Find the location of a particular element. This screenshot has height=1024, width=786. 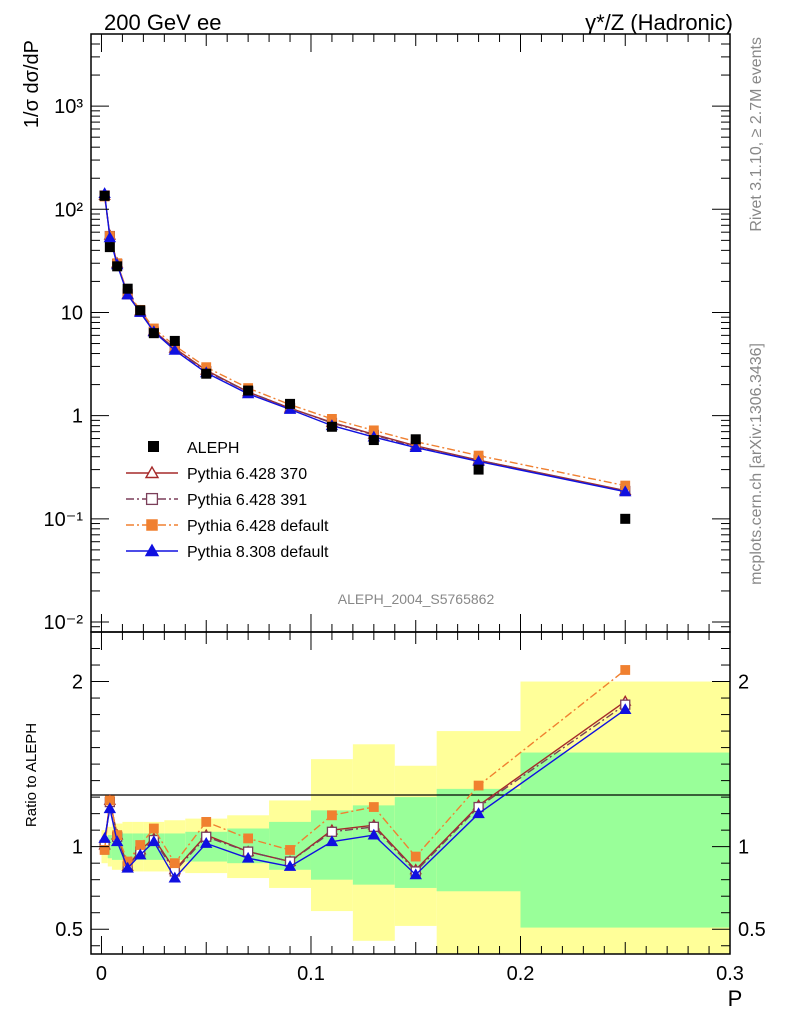

legend-label: Pythia 8.308 default is located at coordinates (258, 552).